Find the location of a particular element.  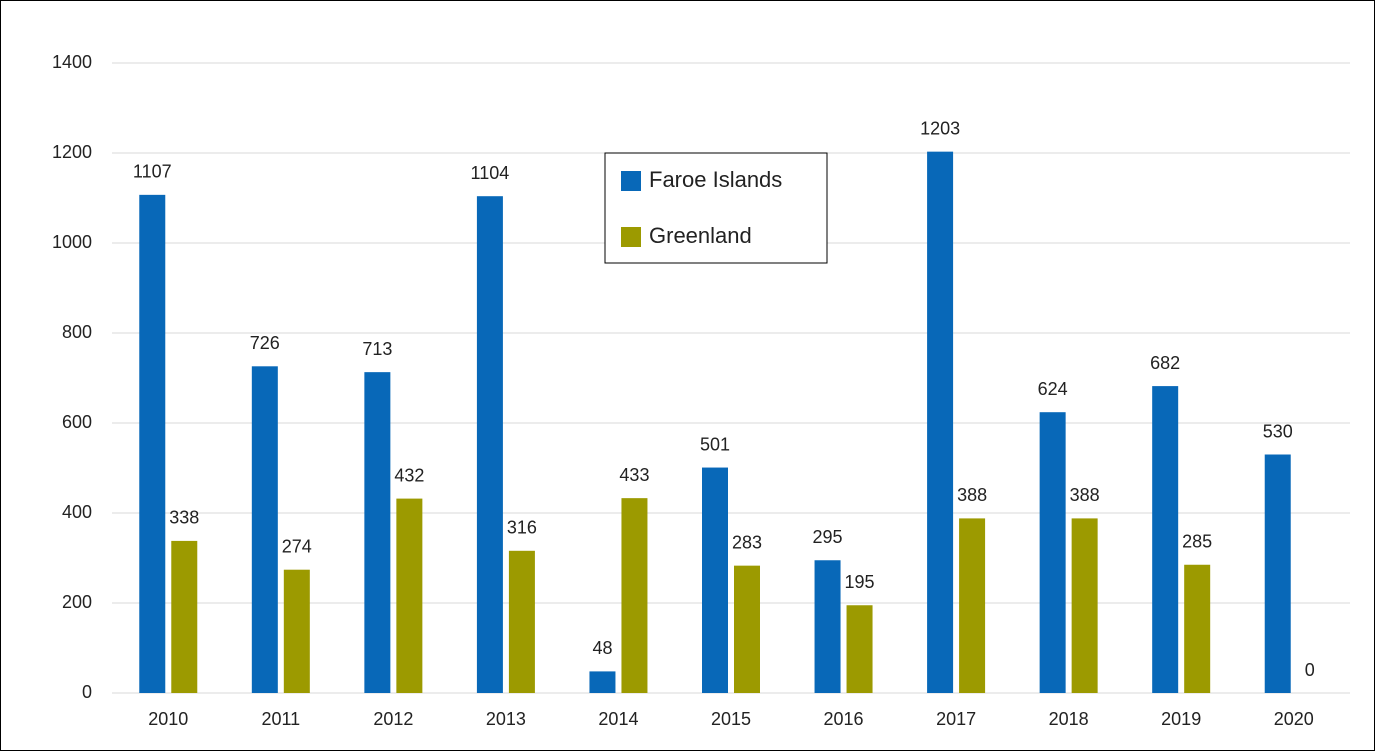

y-tick-label: 800 is located at coordinates (77, 332).